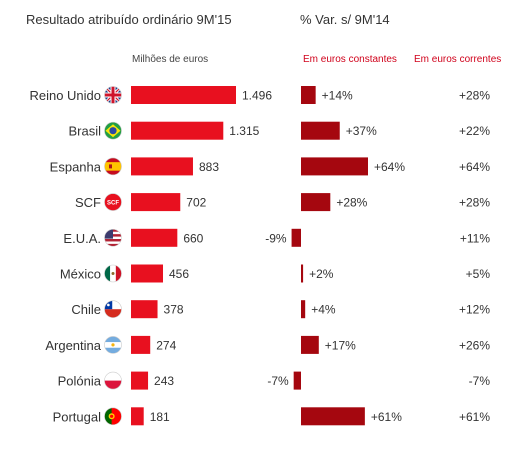 This screenshot has height=455, width=512. Describe the element at coordinates (279, 130) in the screenshot. I see `chart-row: Brasil 1.315 +37% +22%` at that location.